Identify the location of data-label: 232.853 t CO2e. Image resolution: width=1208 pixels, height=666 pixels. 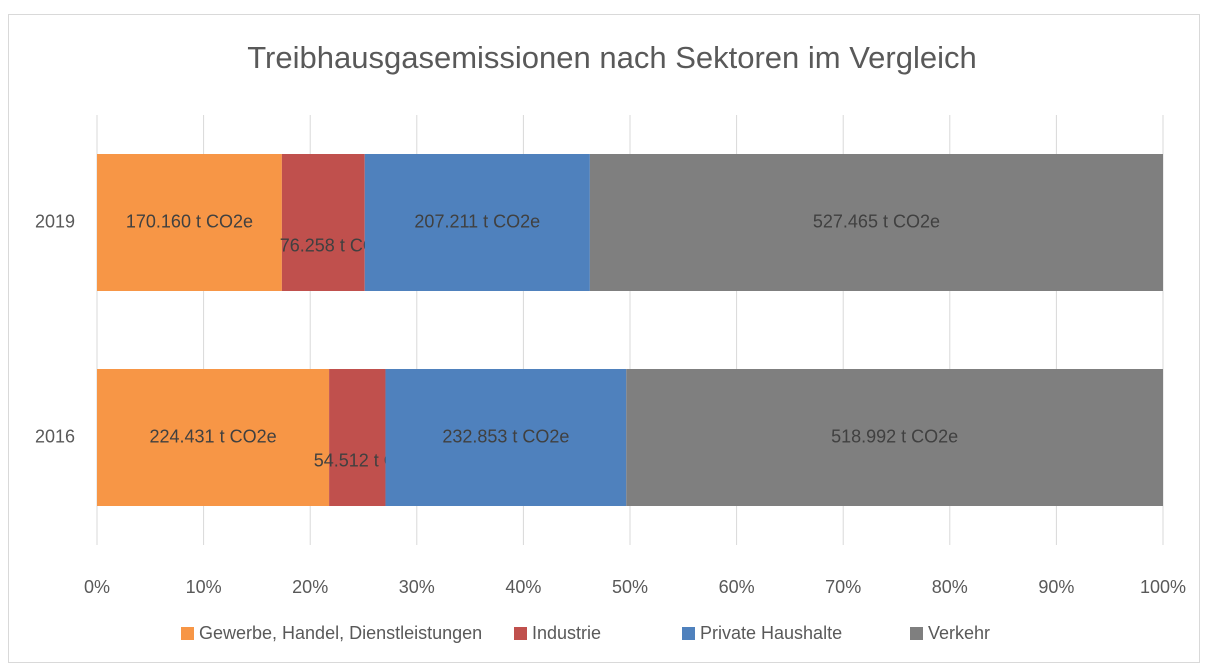
(505, 436).